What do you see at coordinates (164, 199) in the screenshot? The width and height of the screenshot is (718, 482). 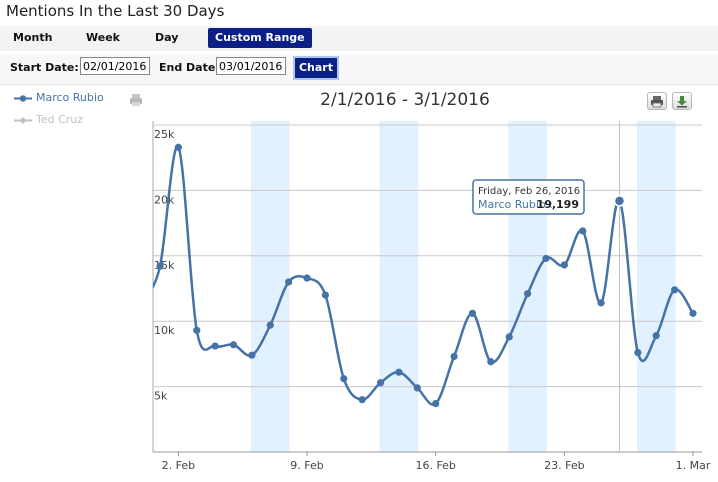 I see `y-tick-label: 20k` at bounding box center [164, 199].